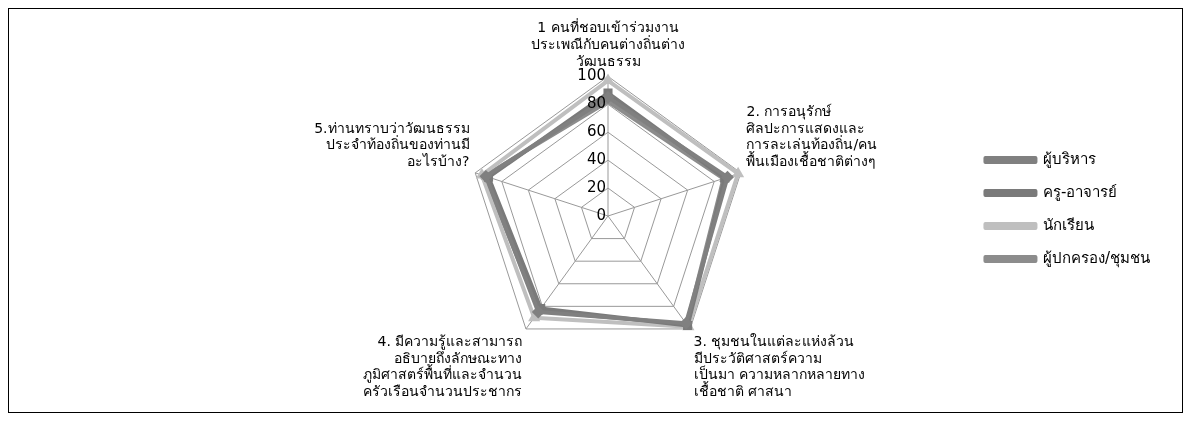  I want to click on y-tick-label: 20, so click(596, 186).